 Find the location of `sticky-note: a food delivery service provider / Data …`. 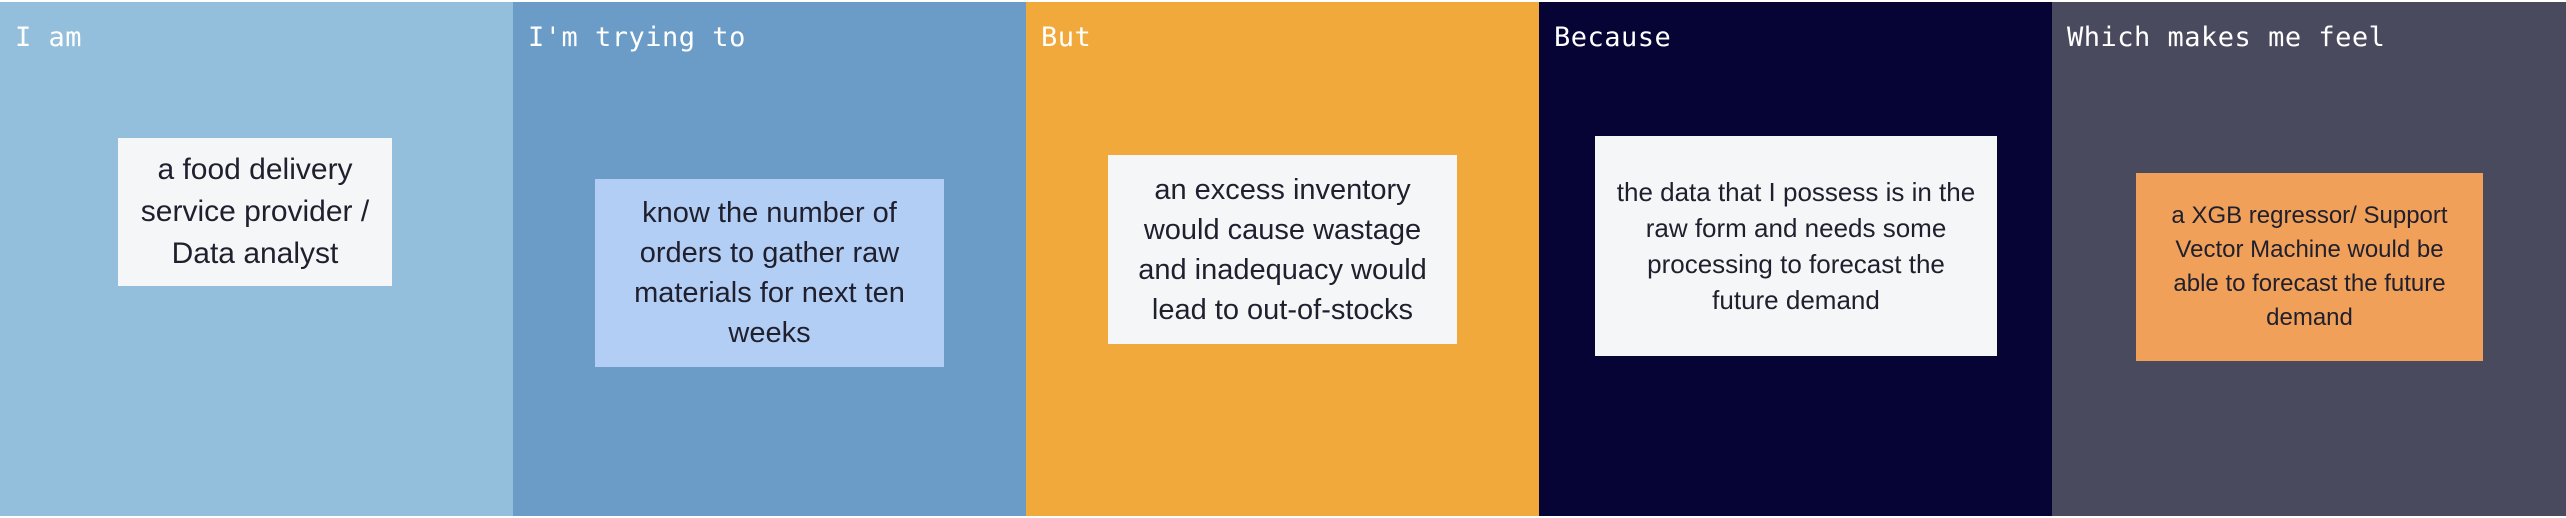

sticky-note: a food delivery service provider / Data … is located at coordinates (255, 212).